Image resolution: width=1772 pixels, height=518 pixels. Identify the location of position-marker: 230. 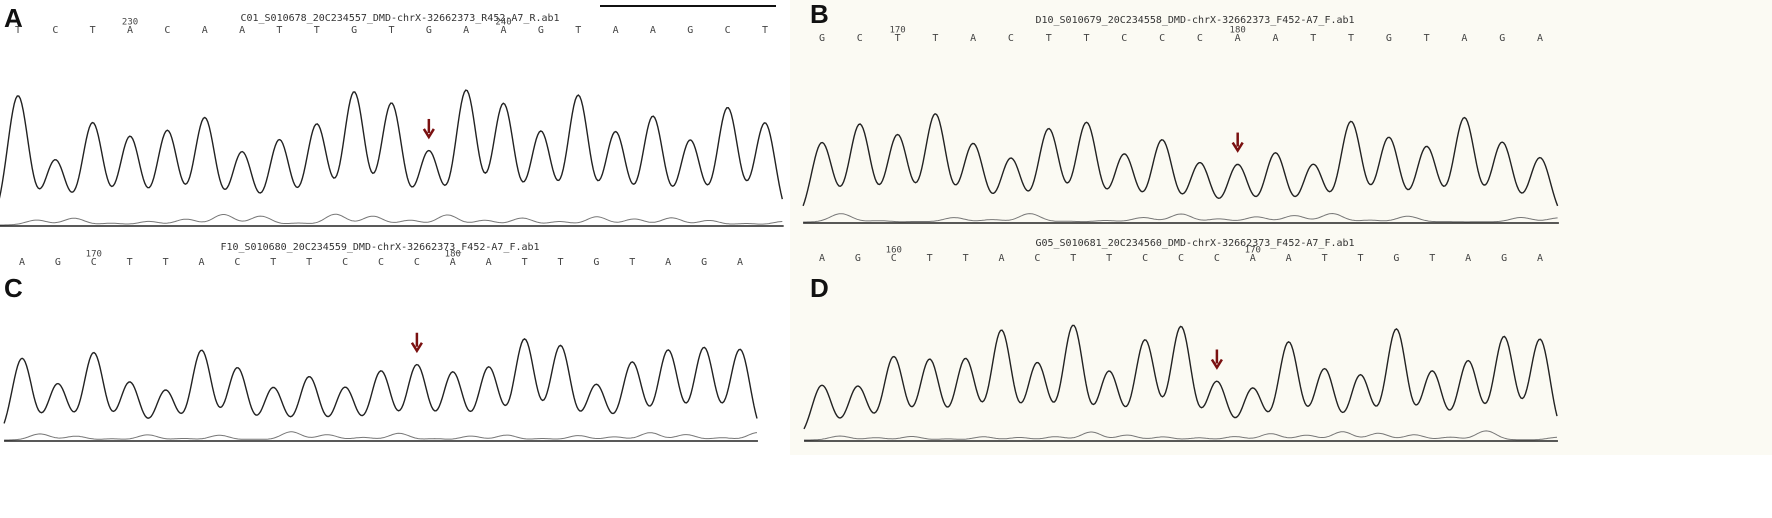
(130, 23).